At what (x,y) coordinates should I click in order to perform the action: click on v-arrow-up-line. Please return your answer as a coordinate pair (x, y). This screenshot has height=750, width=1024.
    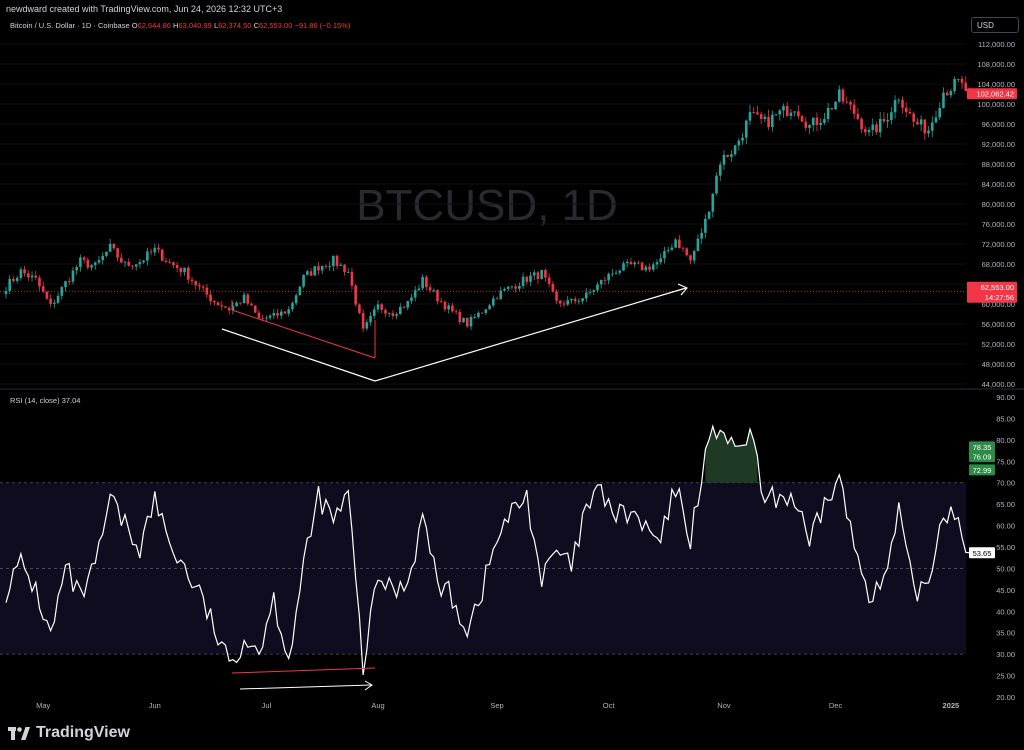
    Looking at the image, I should click on (530, 334).